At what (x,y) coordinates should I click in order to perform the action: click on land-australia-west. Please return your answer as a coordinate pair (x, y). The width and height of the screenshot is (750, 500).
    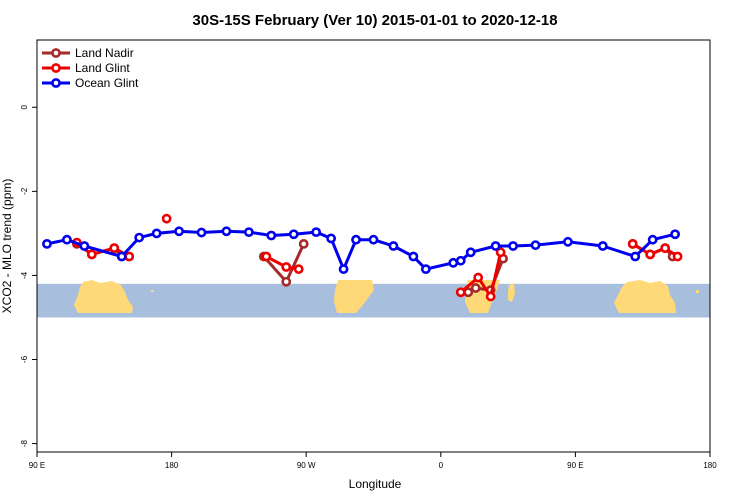
    Looking at the image, I should click on (103, 296).